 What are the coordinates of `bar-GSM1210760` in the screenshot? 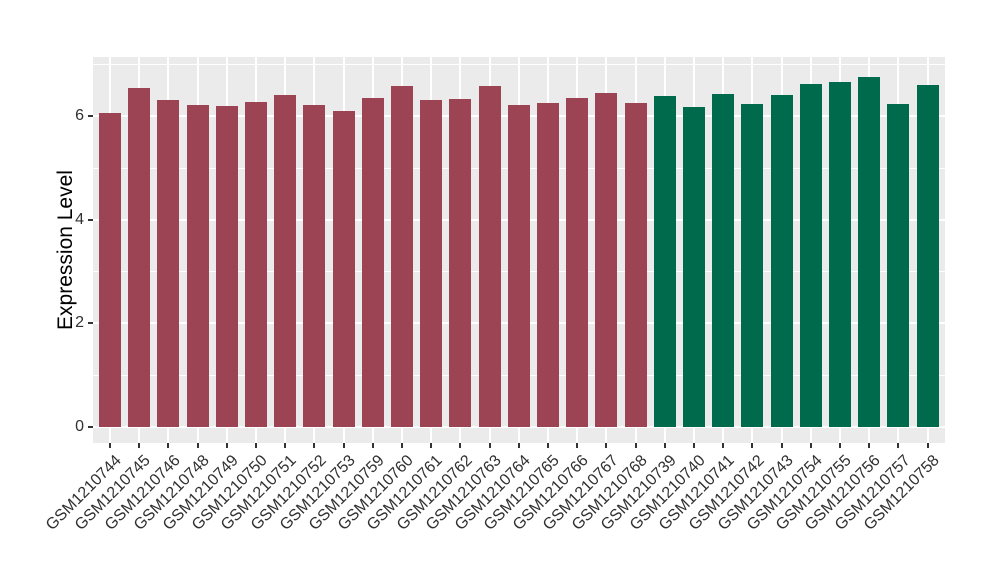 It's located at (402, 256).